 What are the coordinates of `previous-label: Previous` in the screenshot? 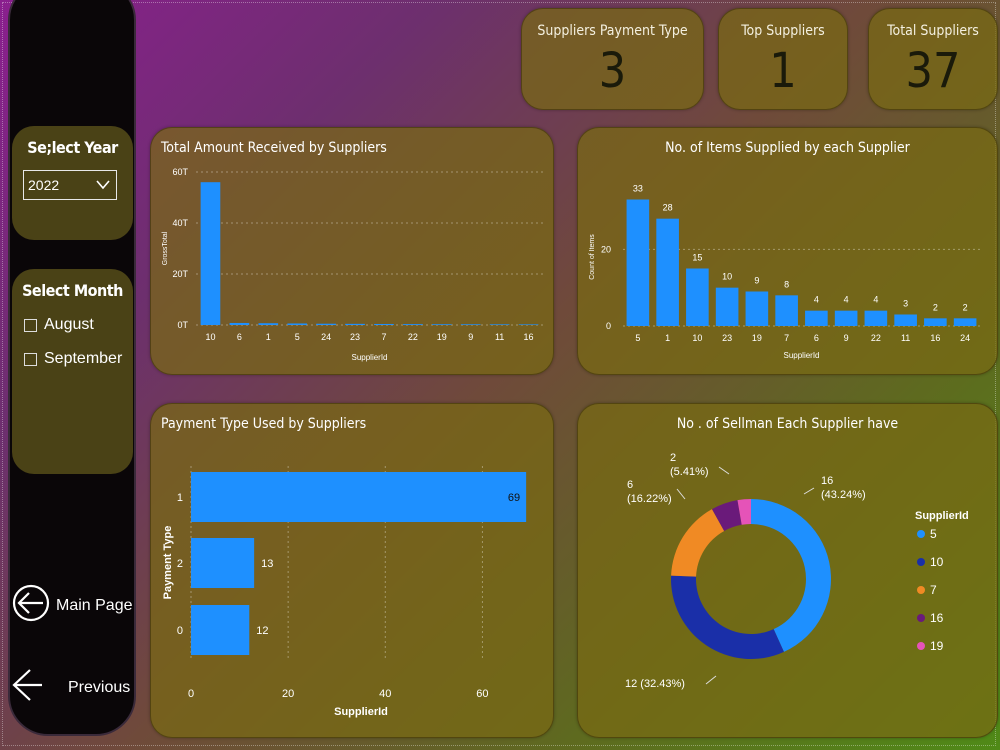 It's located at (99, 687).